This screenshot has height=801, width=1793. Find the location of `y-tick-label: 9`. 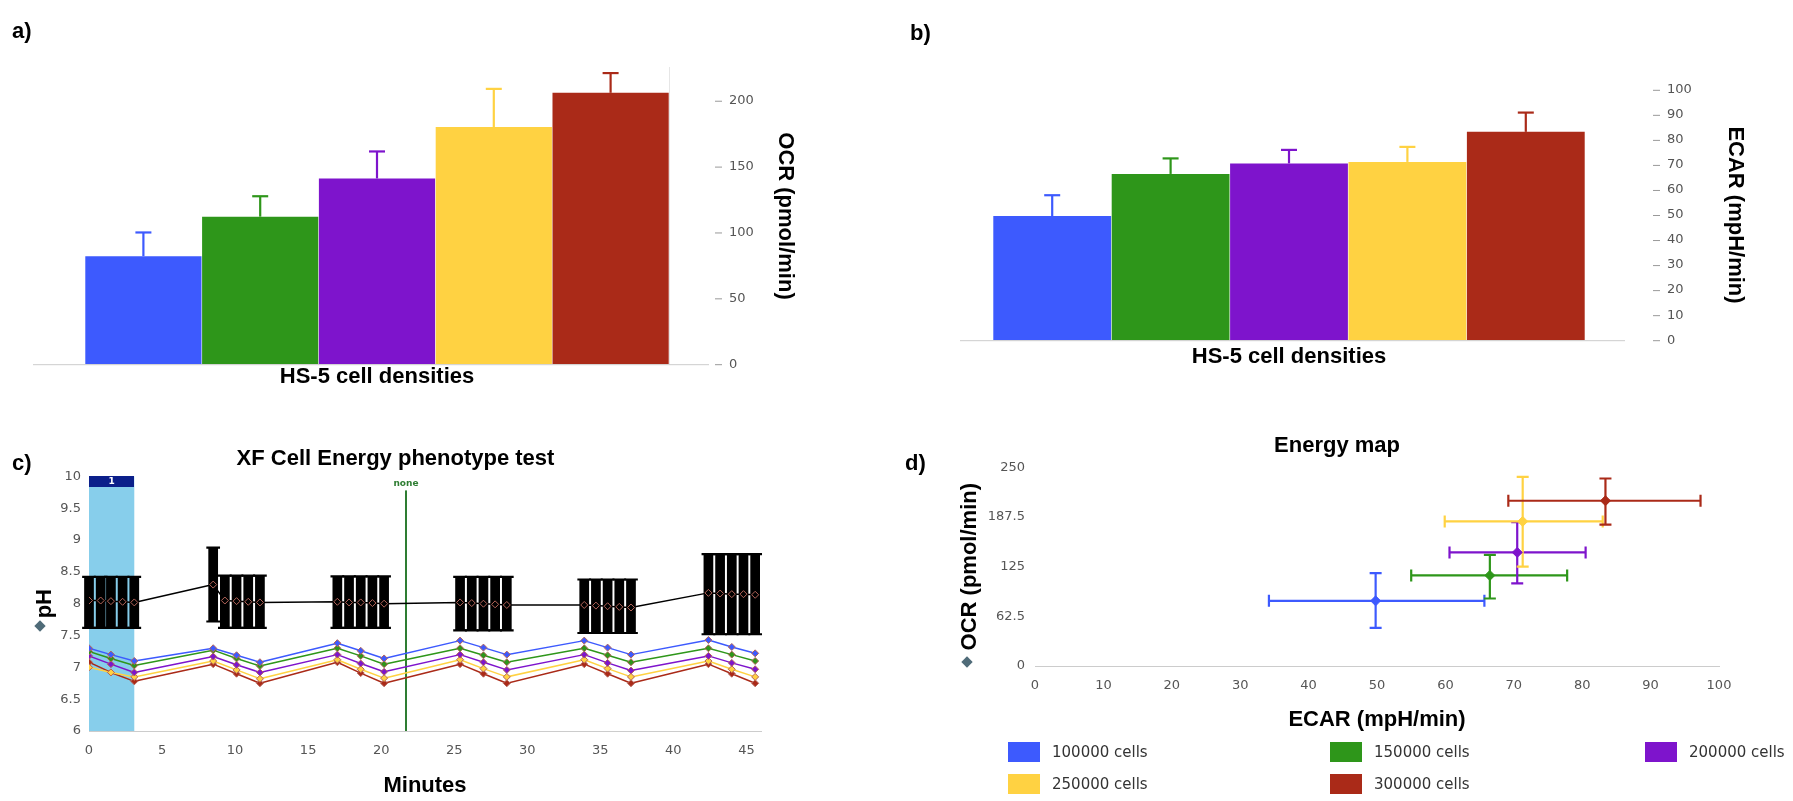

y-tick-label: 9 is located at coordinates (76, 539).